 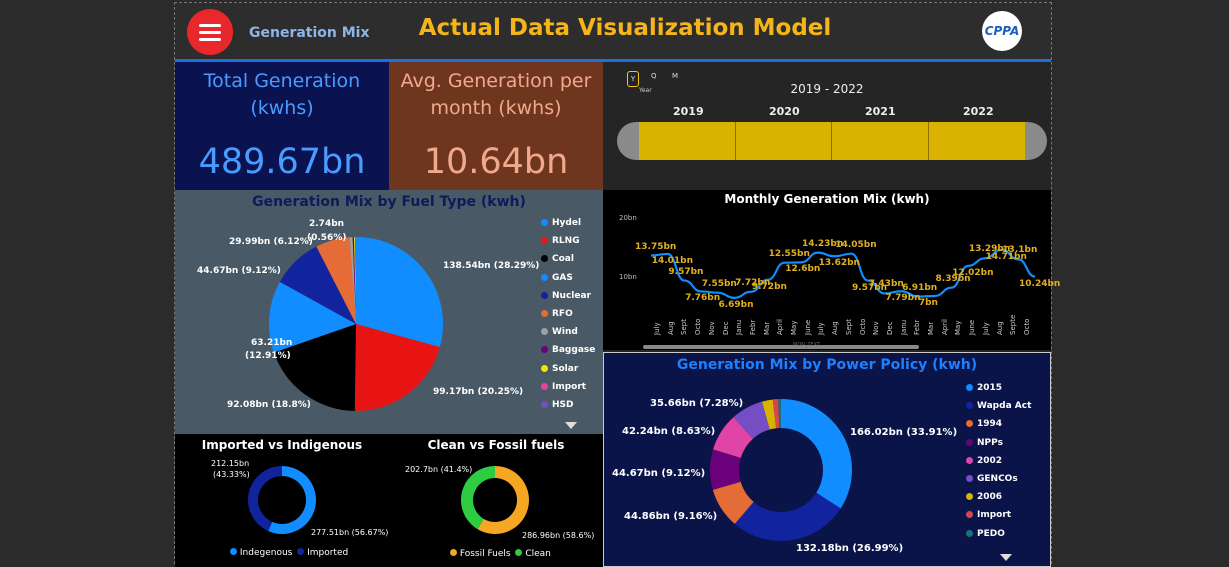 I want to click on monthly-x-tick: Nov, so click(x=876, y=328).